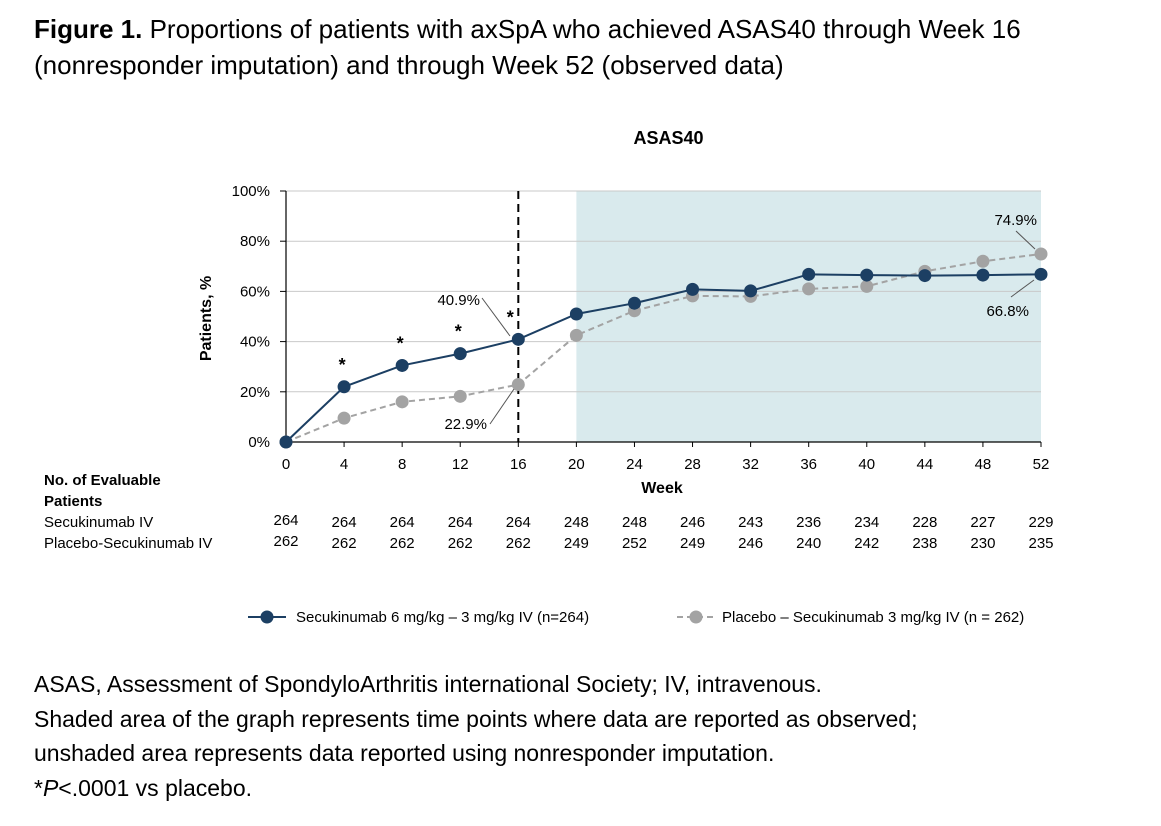 This screenshot has width=1161, height=826. I want to click on observed-data-shading, so click(808, 316).